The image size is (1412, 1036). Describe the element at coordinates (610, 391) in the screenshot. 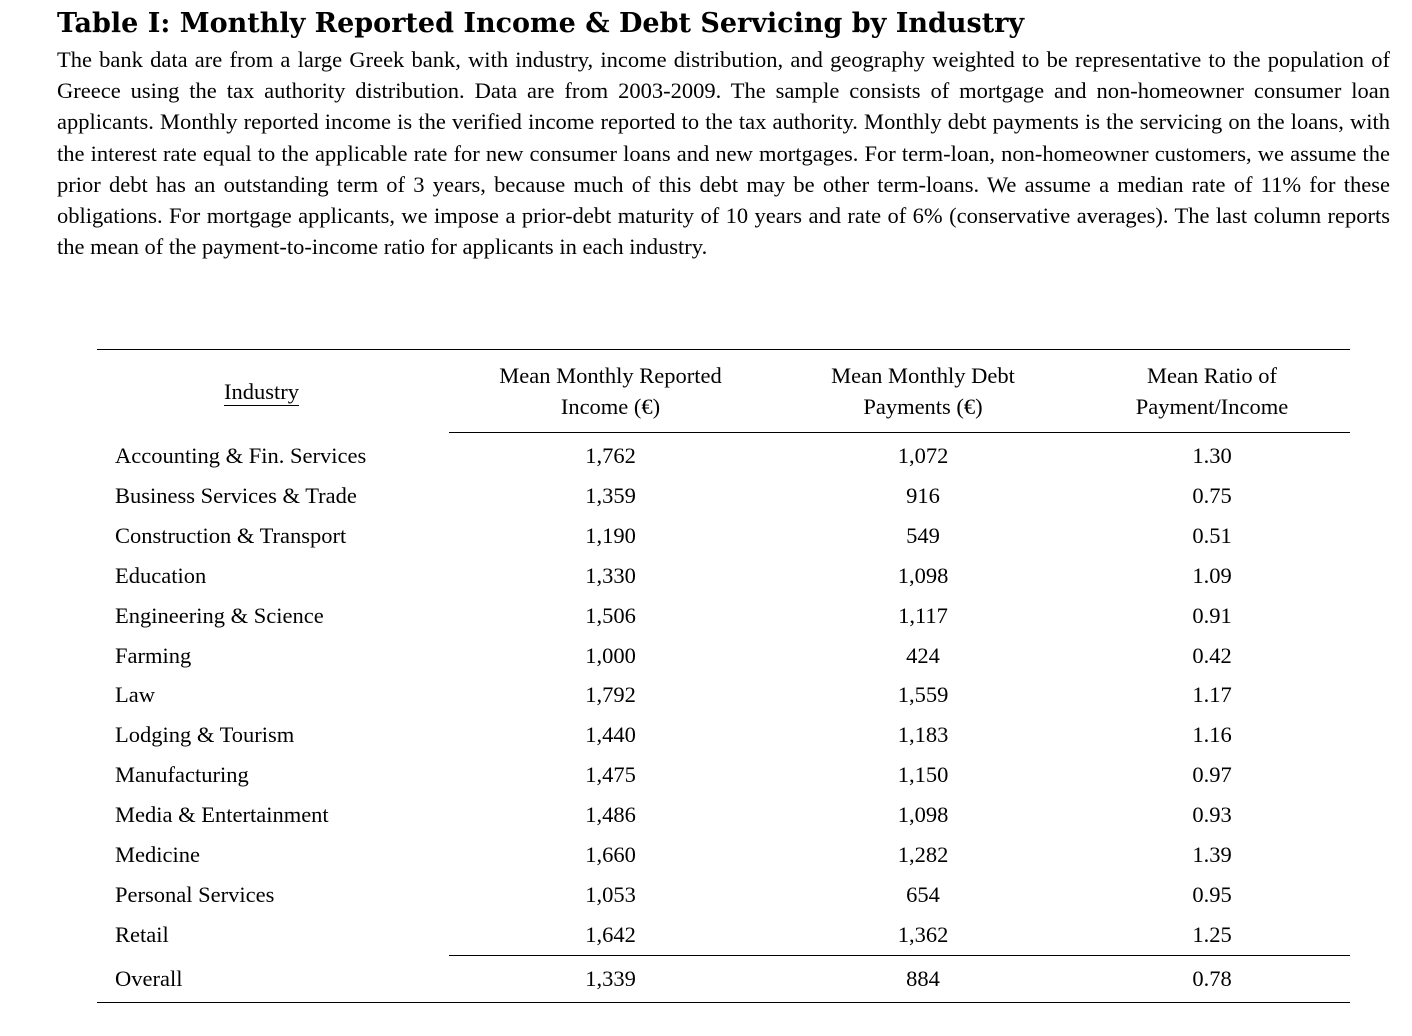

I see `header-income: Mean Monthly Reported Income (€)` at that location.